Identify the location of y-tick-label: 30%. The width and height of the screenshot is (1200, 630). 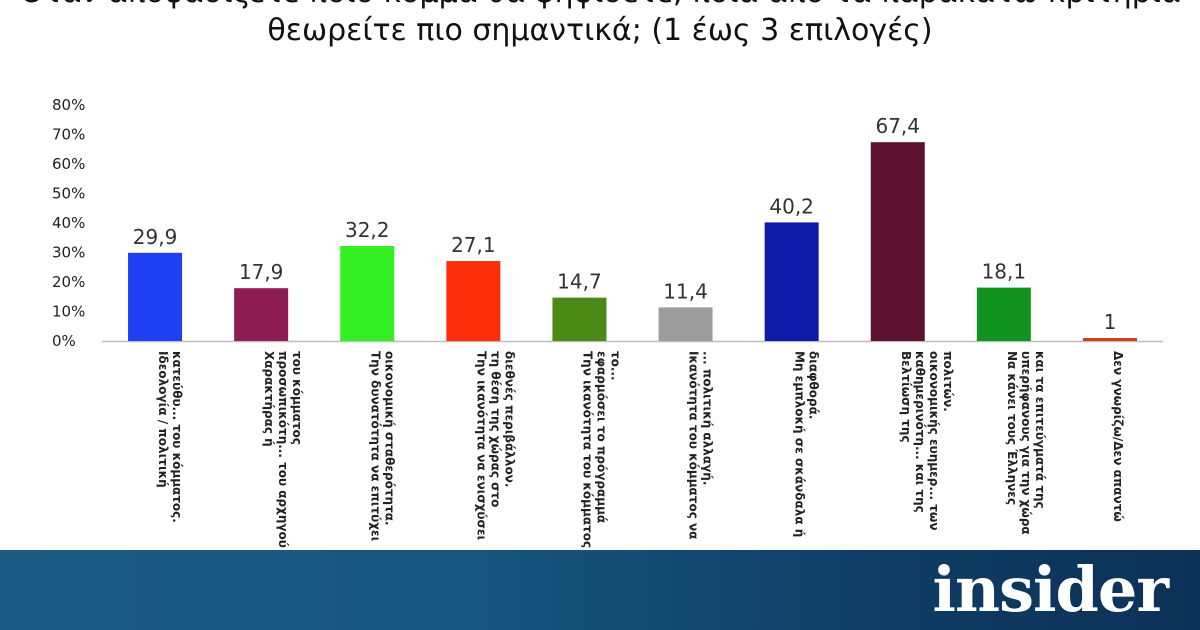
(68, 253).